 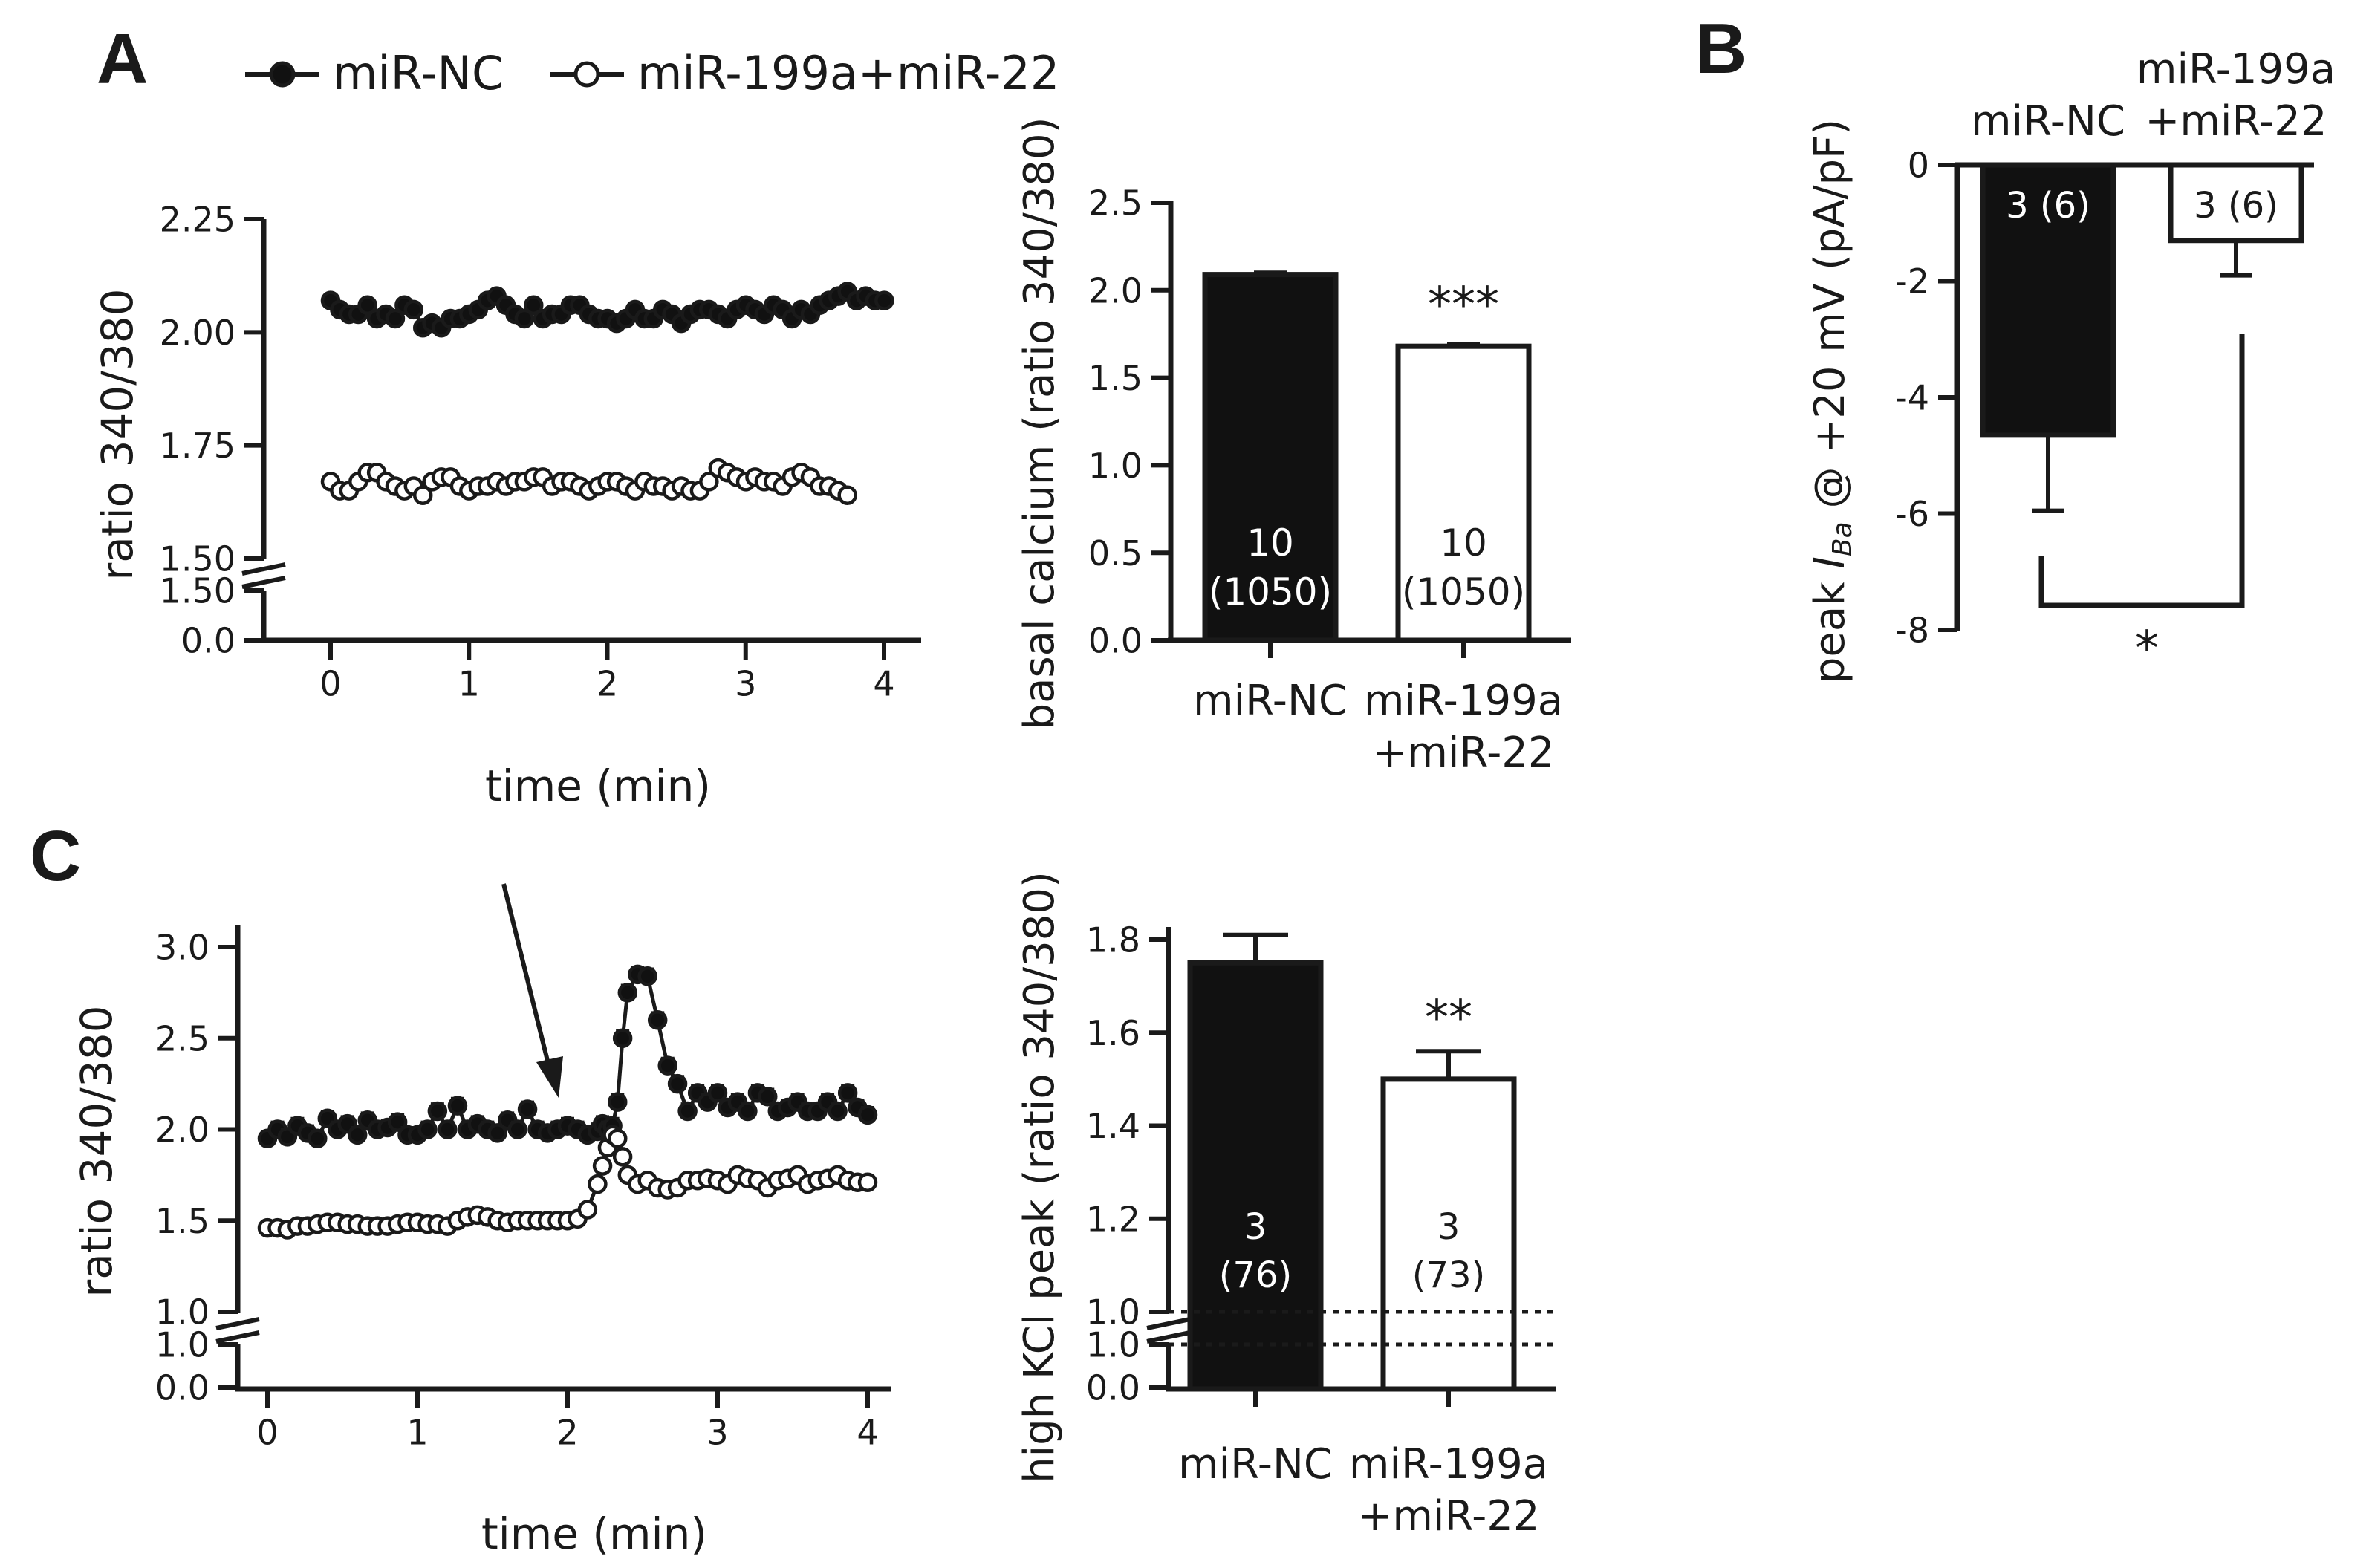 I want to click on c-trace-y-tick-label: 2.5, so click(x=182, y=1038).